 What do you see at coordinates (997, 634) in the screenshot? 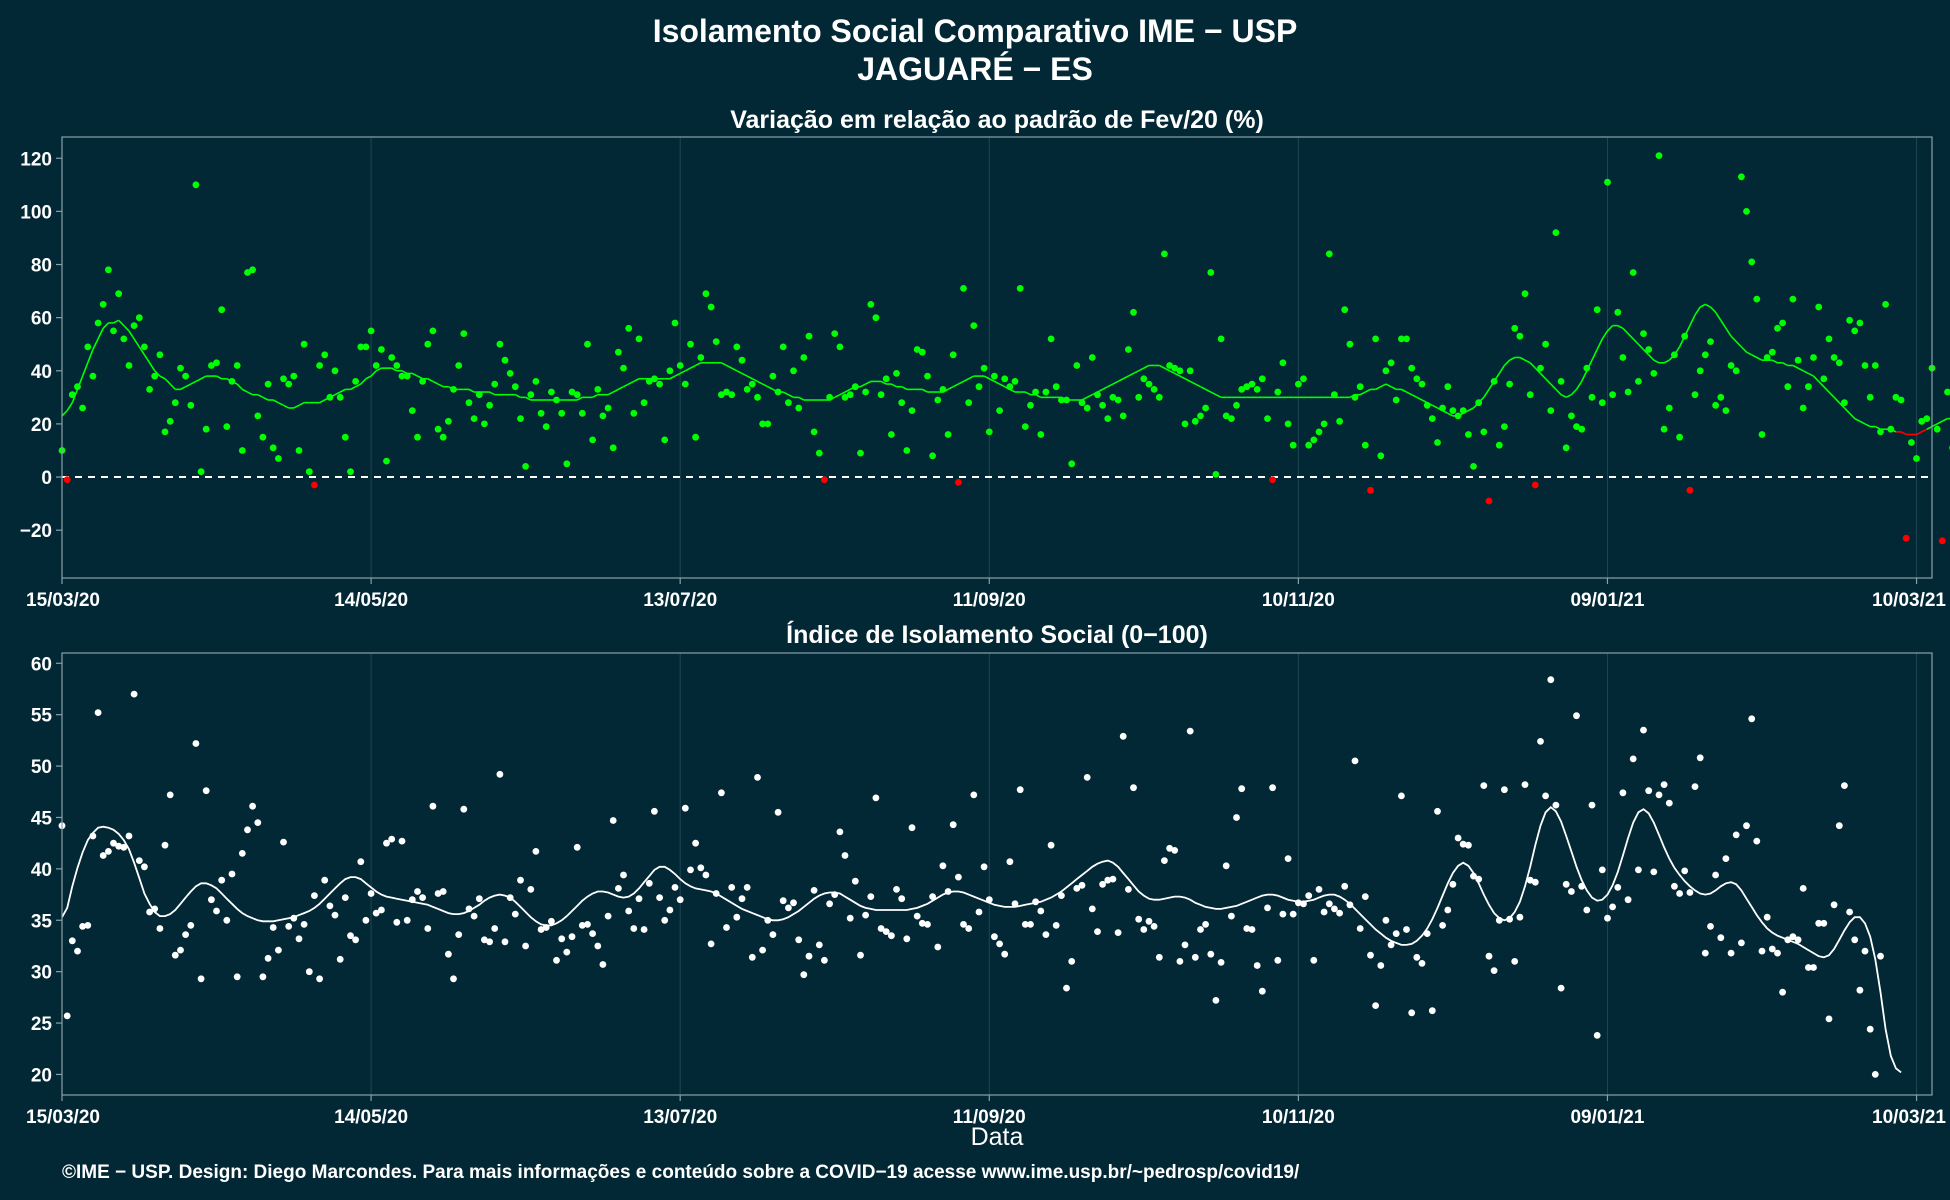
I see `panel-indice-title: Índice de Isolamento Social (0−100)` at bounding box center [997, 634].